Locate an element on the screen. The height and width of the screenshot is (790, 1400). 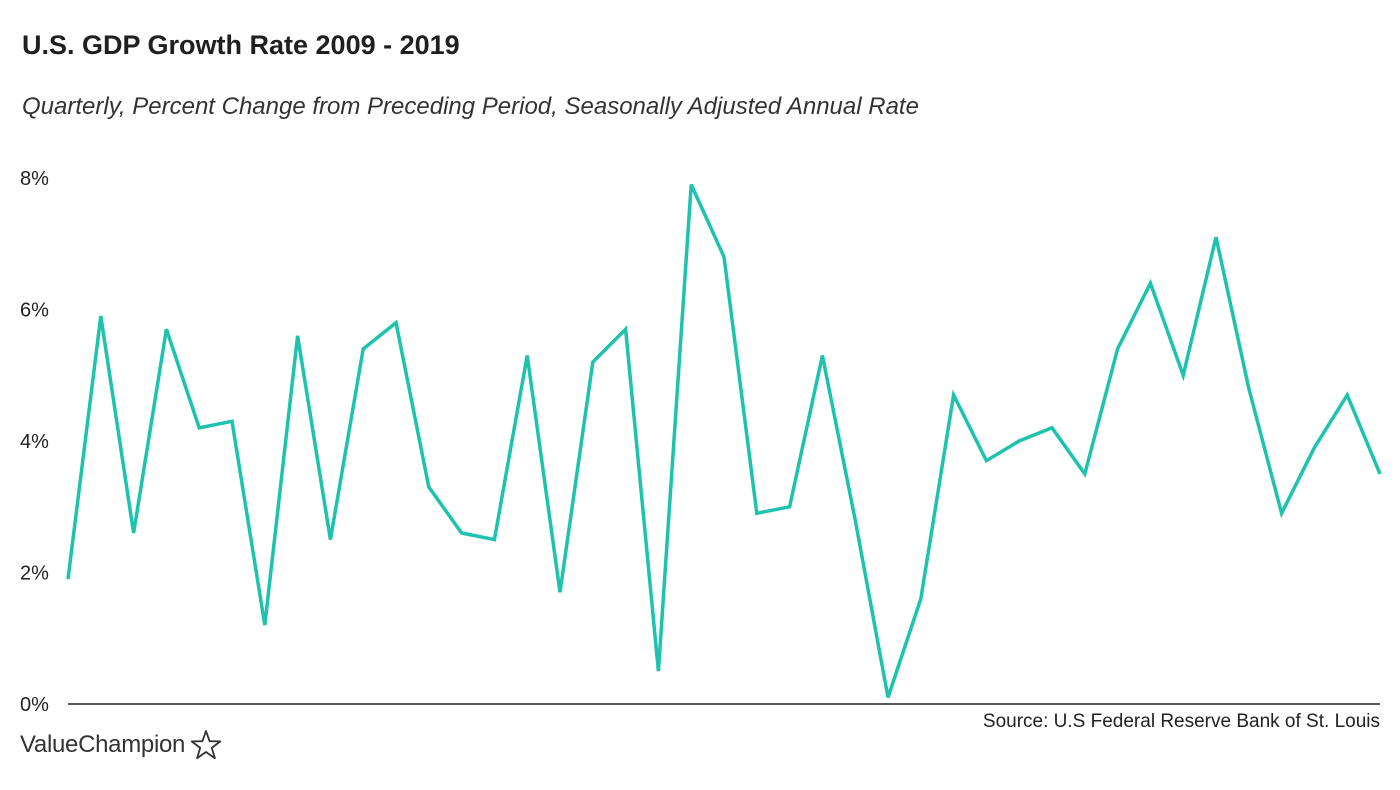
y-tick-label: 6% is located at coordinates (34, 311).